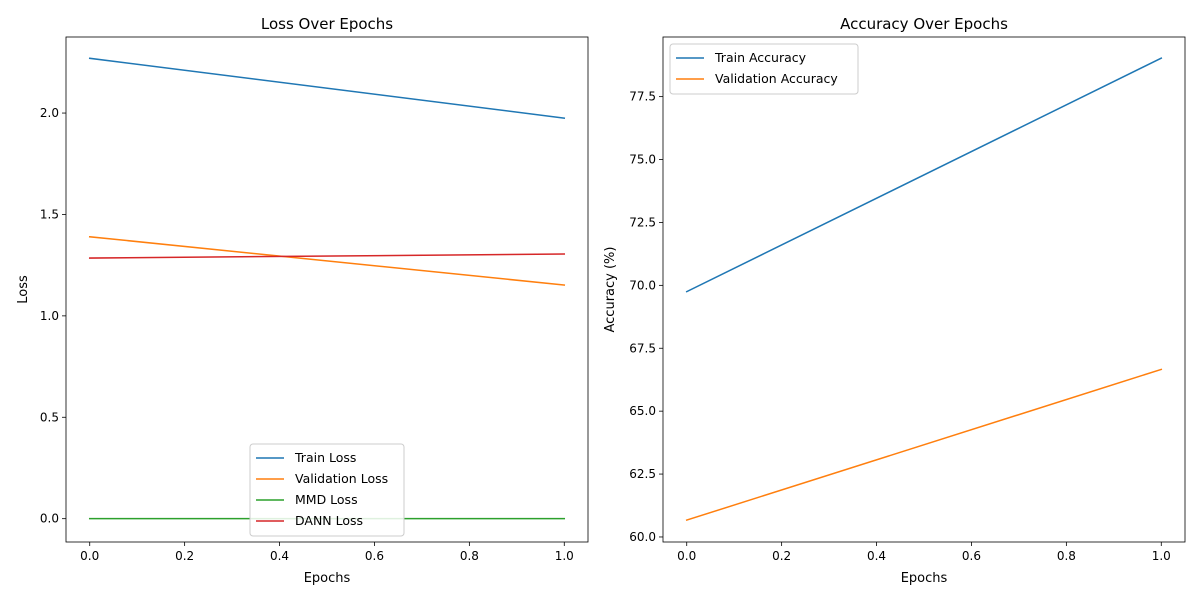 The image size is (1200, 604). I want to click on series-line-validation-accuracy, so click(924, 445).